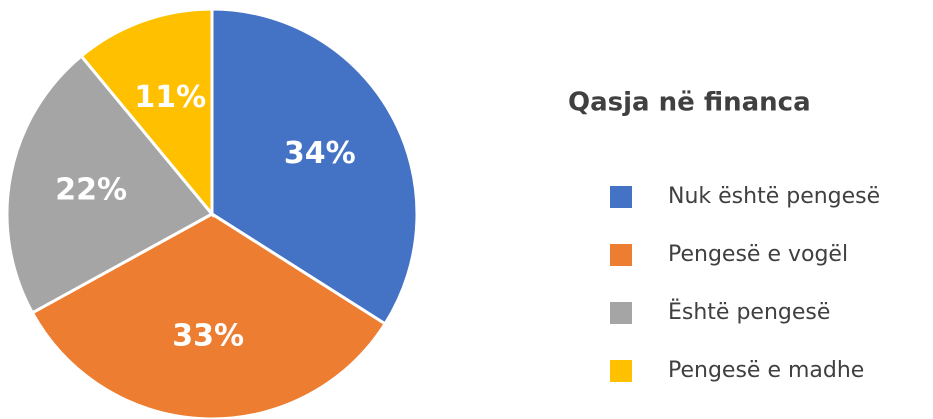 The image size is (933, 419). Describe the element at coordinates (758, 254) in the screenshot. I see `legend-label: Pengesë e vogël` at that location.